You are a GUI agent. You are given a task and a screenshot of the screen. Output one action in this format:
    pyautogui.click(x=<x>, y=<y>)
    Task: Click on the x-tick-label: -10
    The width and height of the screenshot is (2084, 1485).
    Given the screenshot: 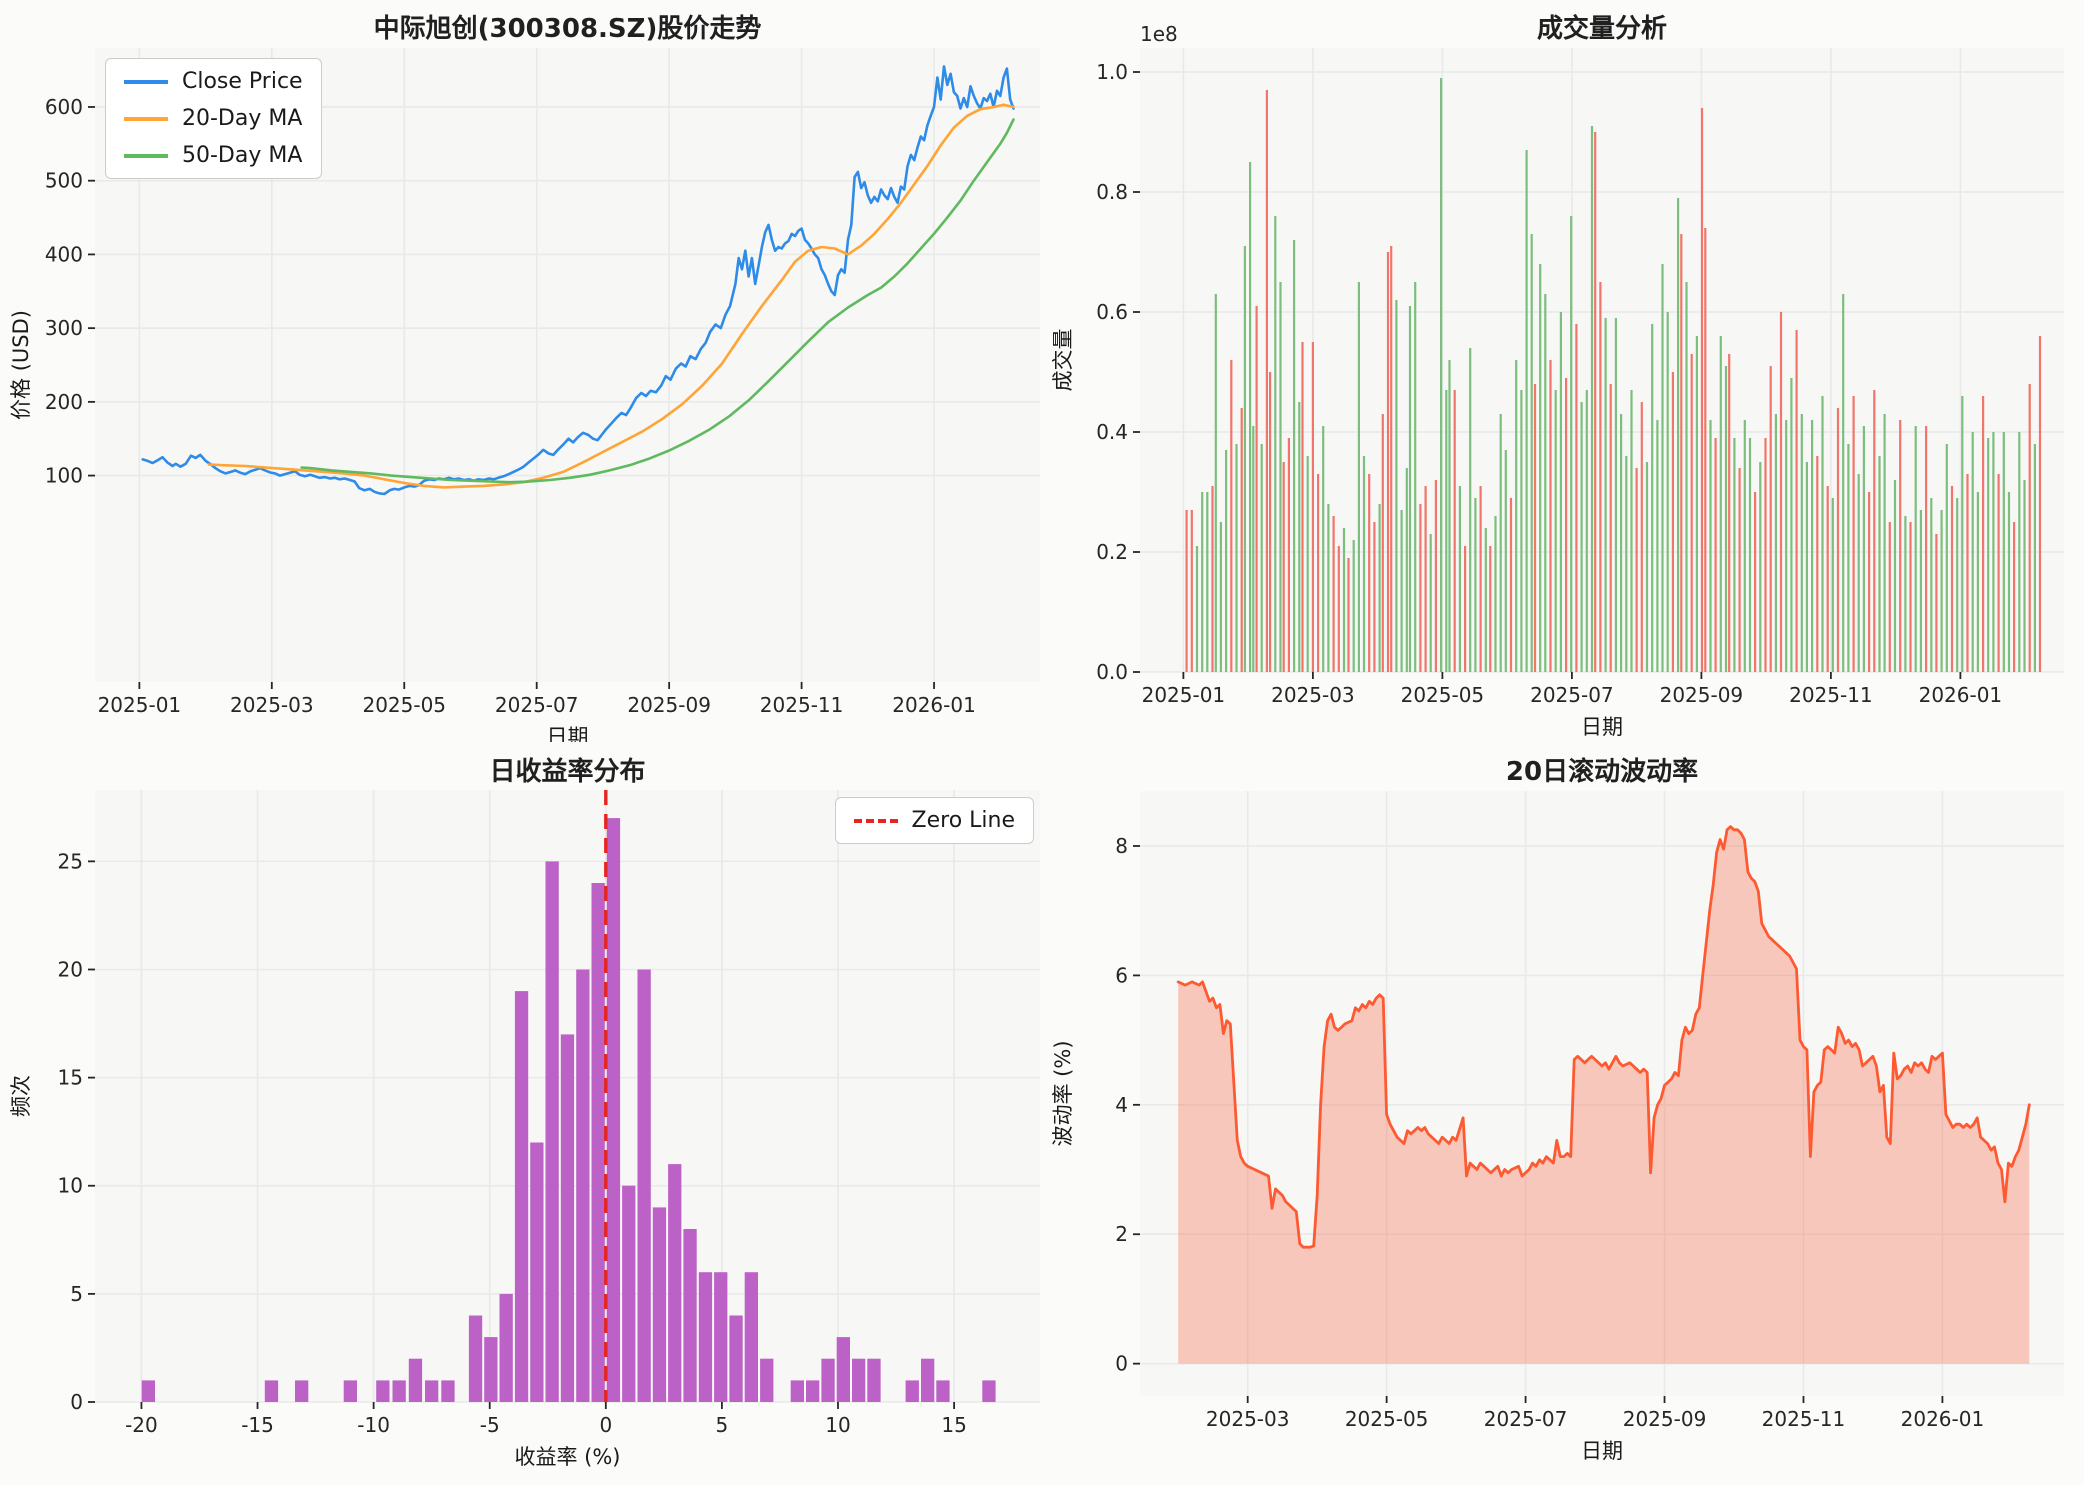 What is the action you would take?
    pyautogui.click(x=373, y=1425)
    